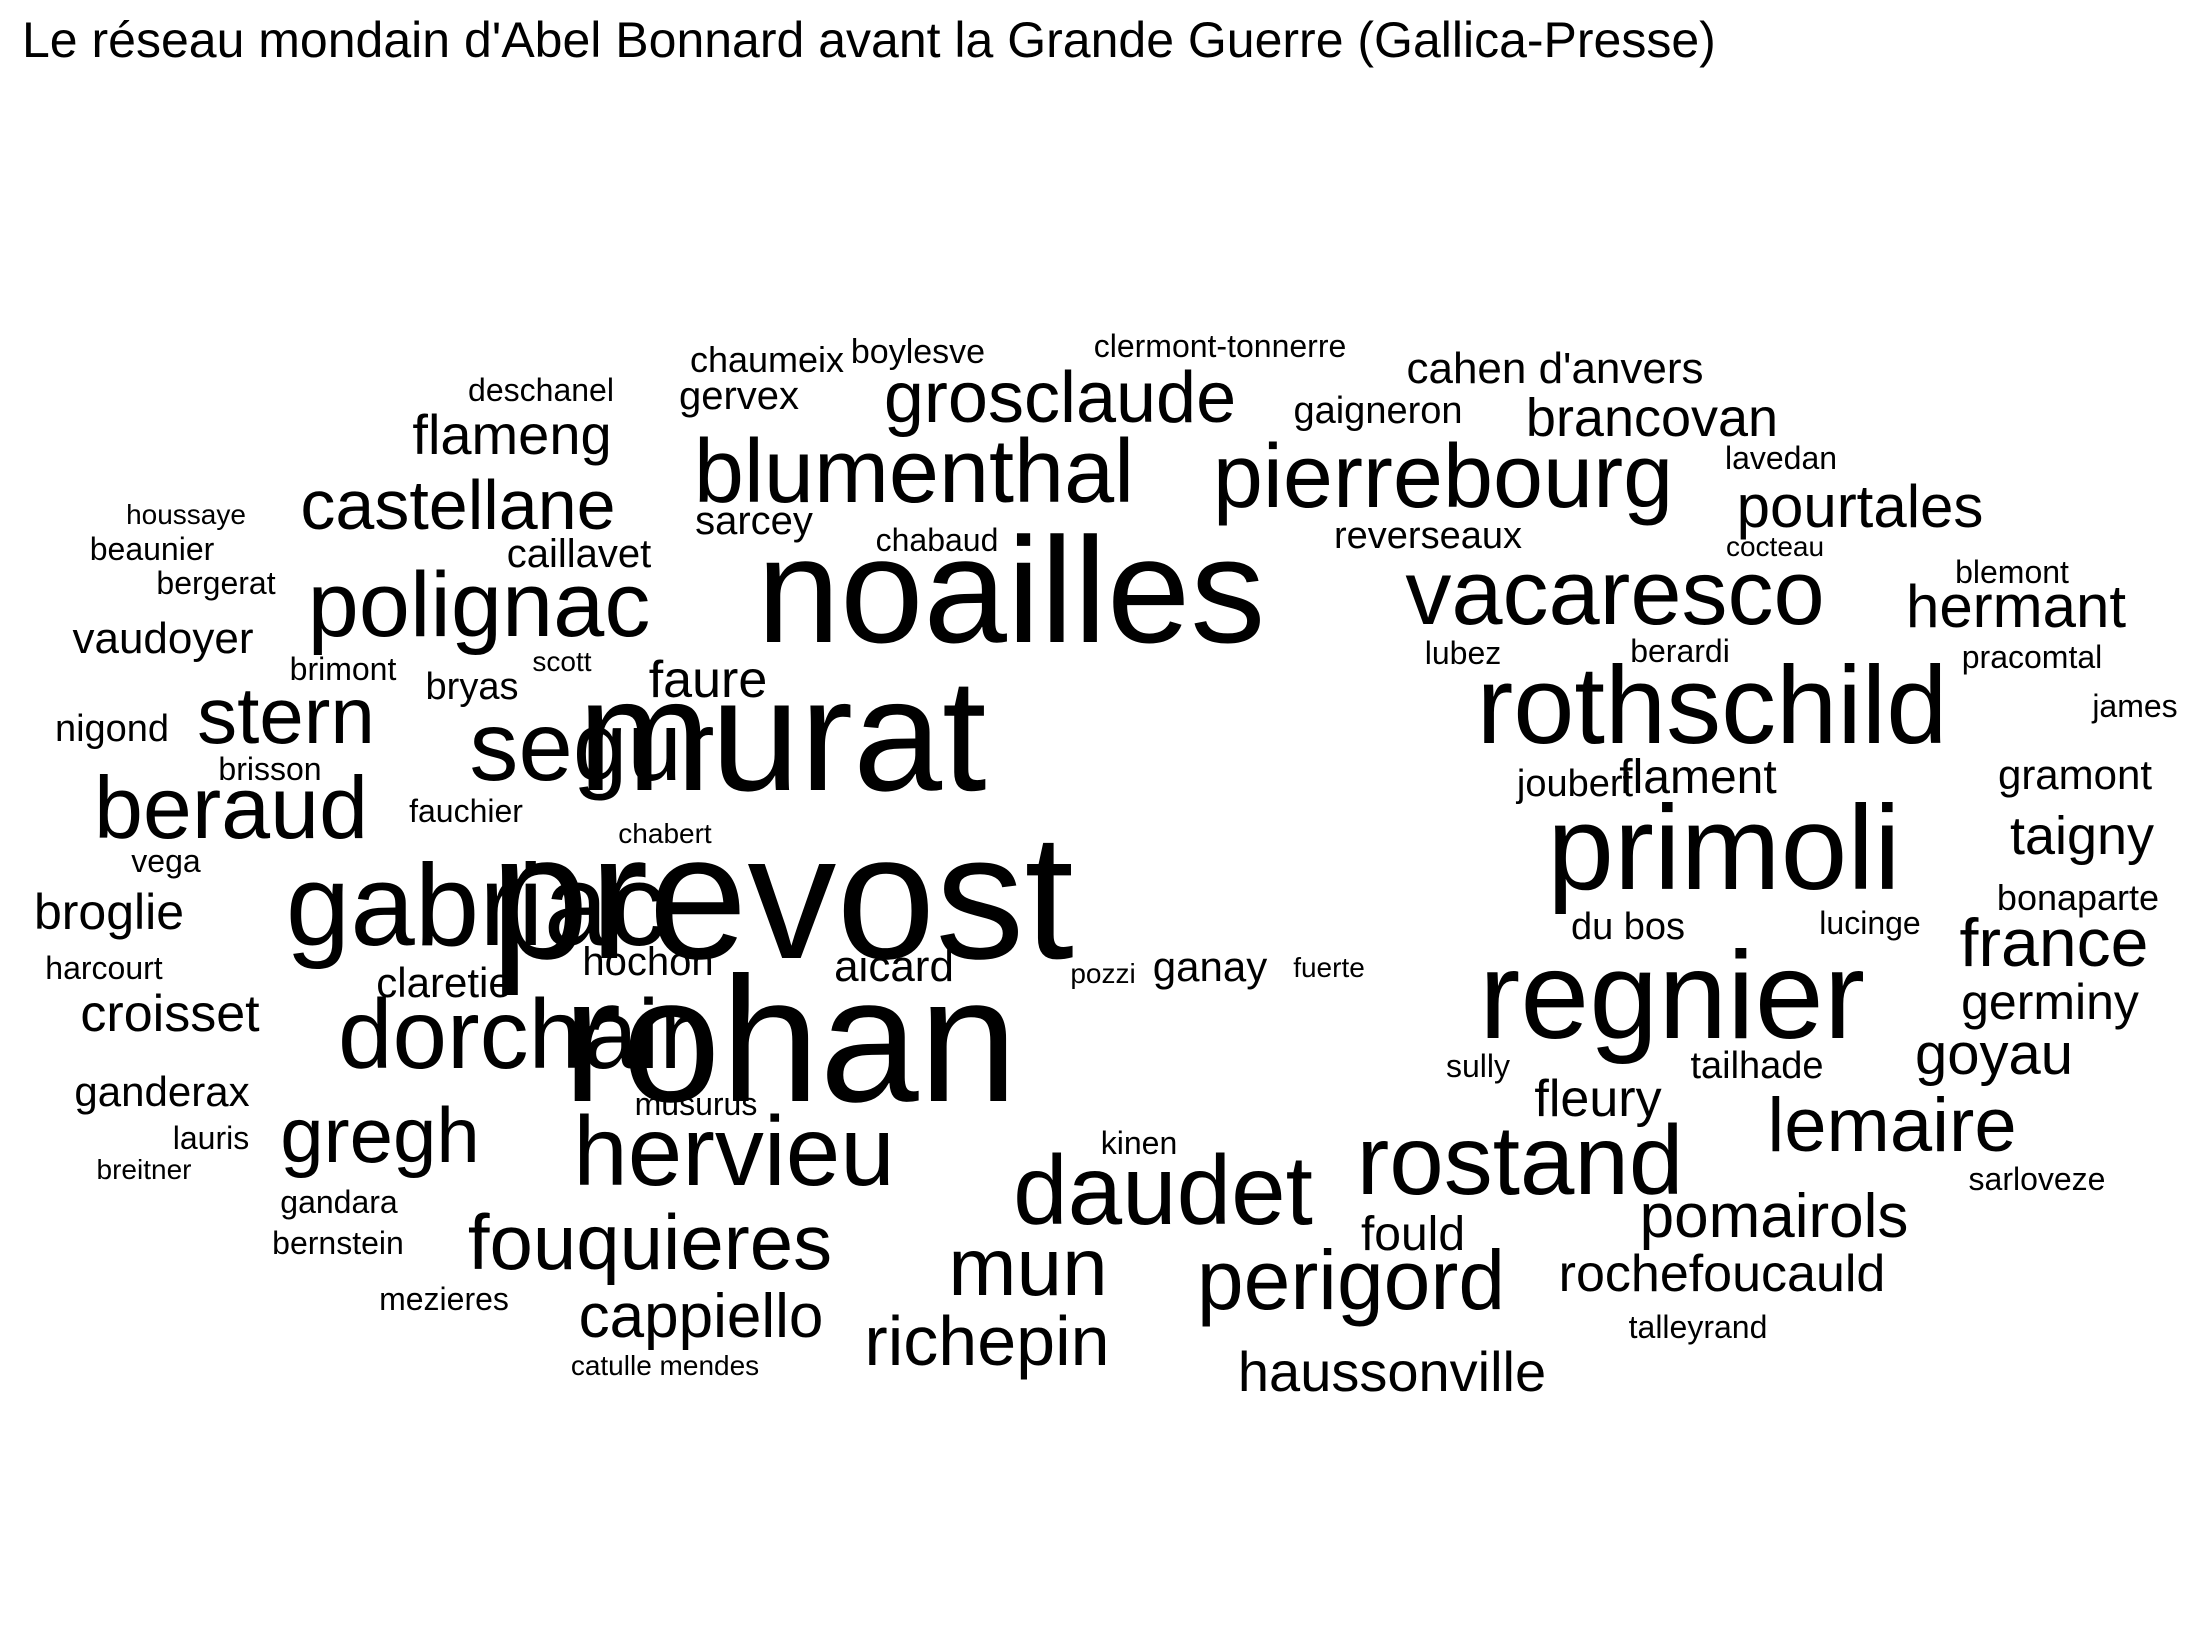 The image size is (2207, 1635). What do you see at coordinates (754, 521) in the screenshot?
I see `word-sarcey: sarcey` at bounding box center [754, 521].